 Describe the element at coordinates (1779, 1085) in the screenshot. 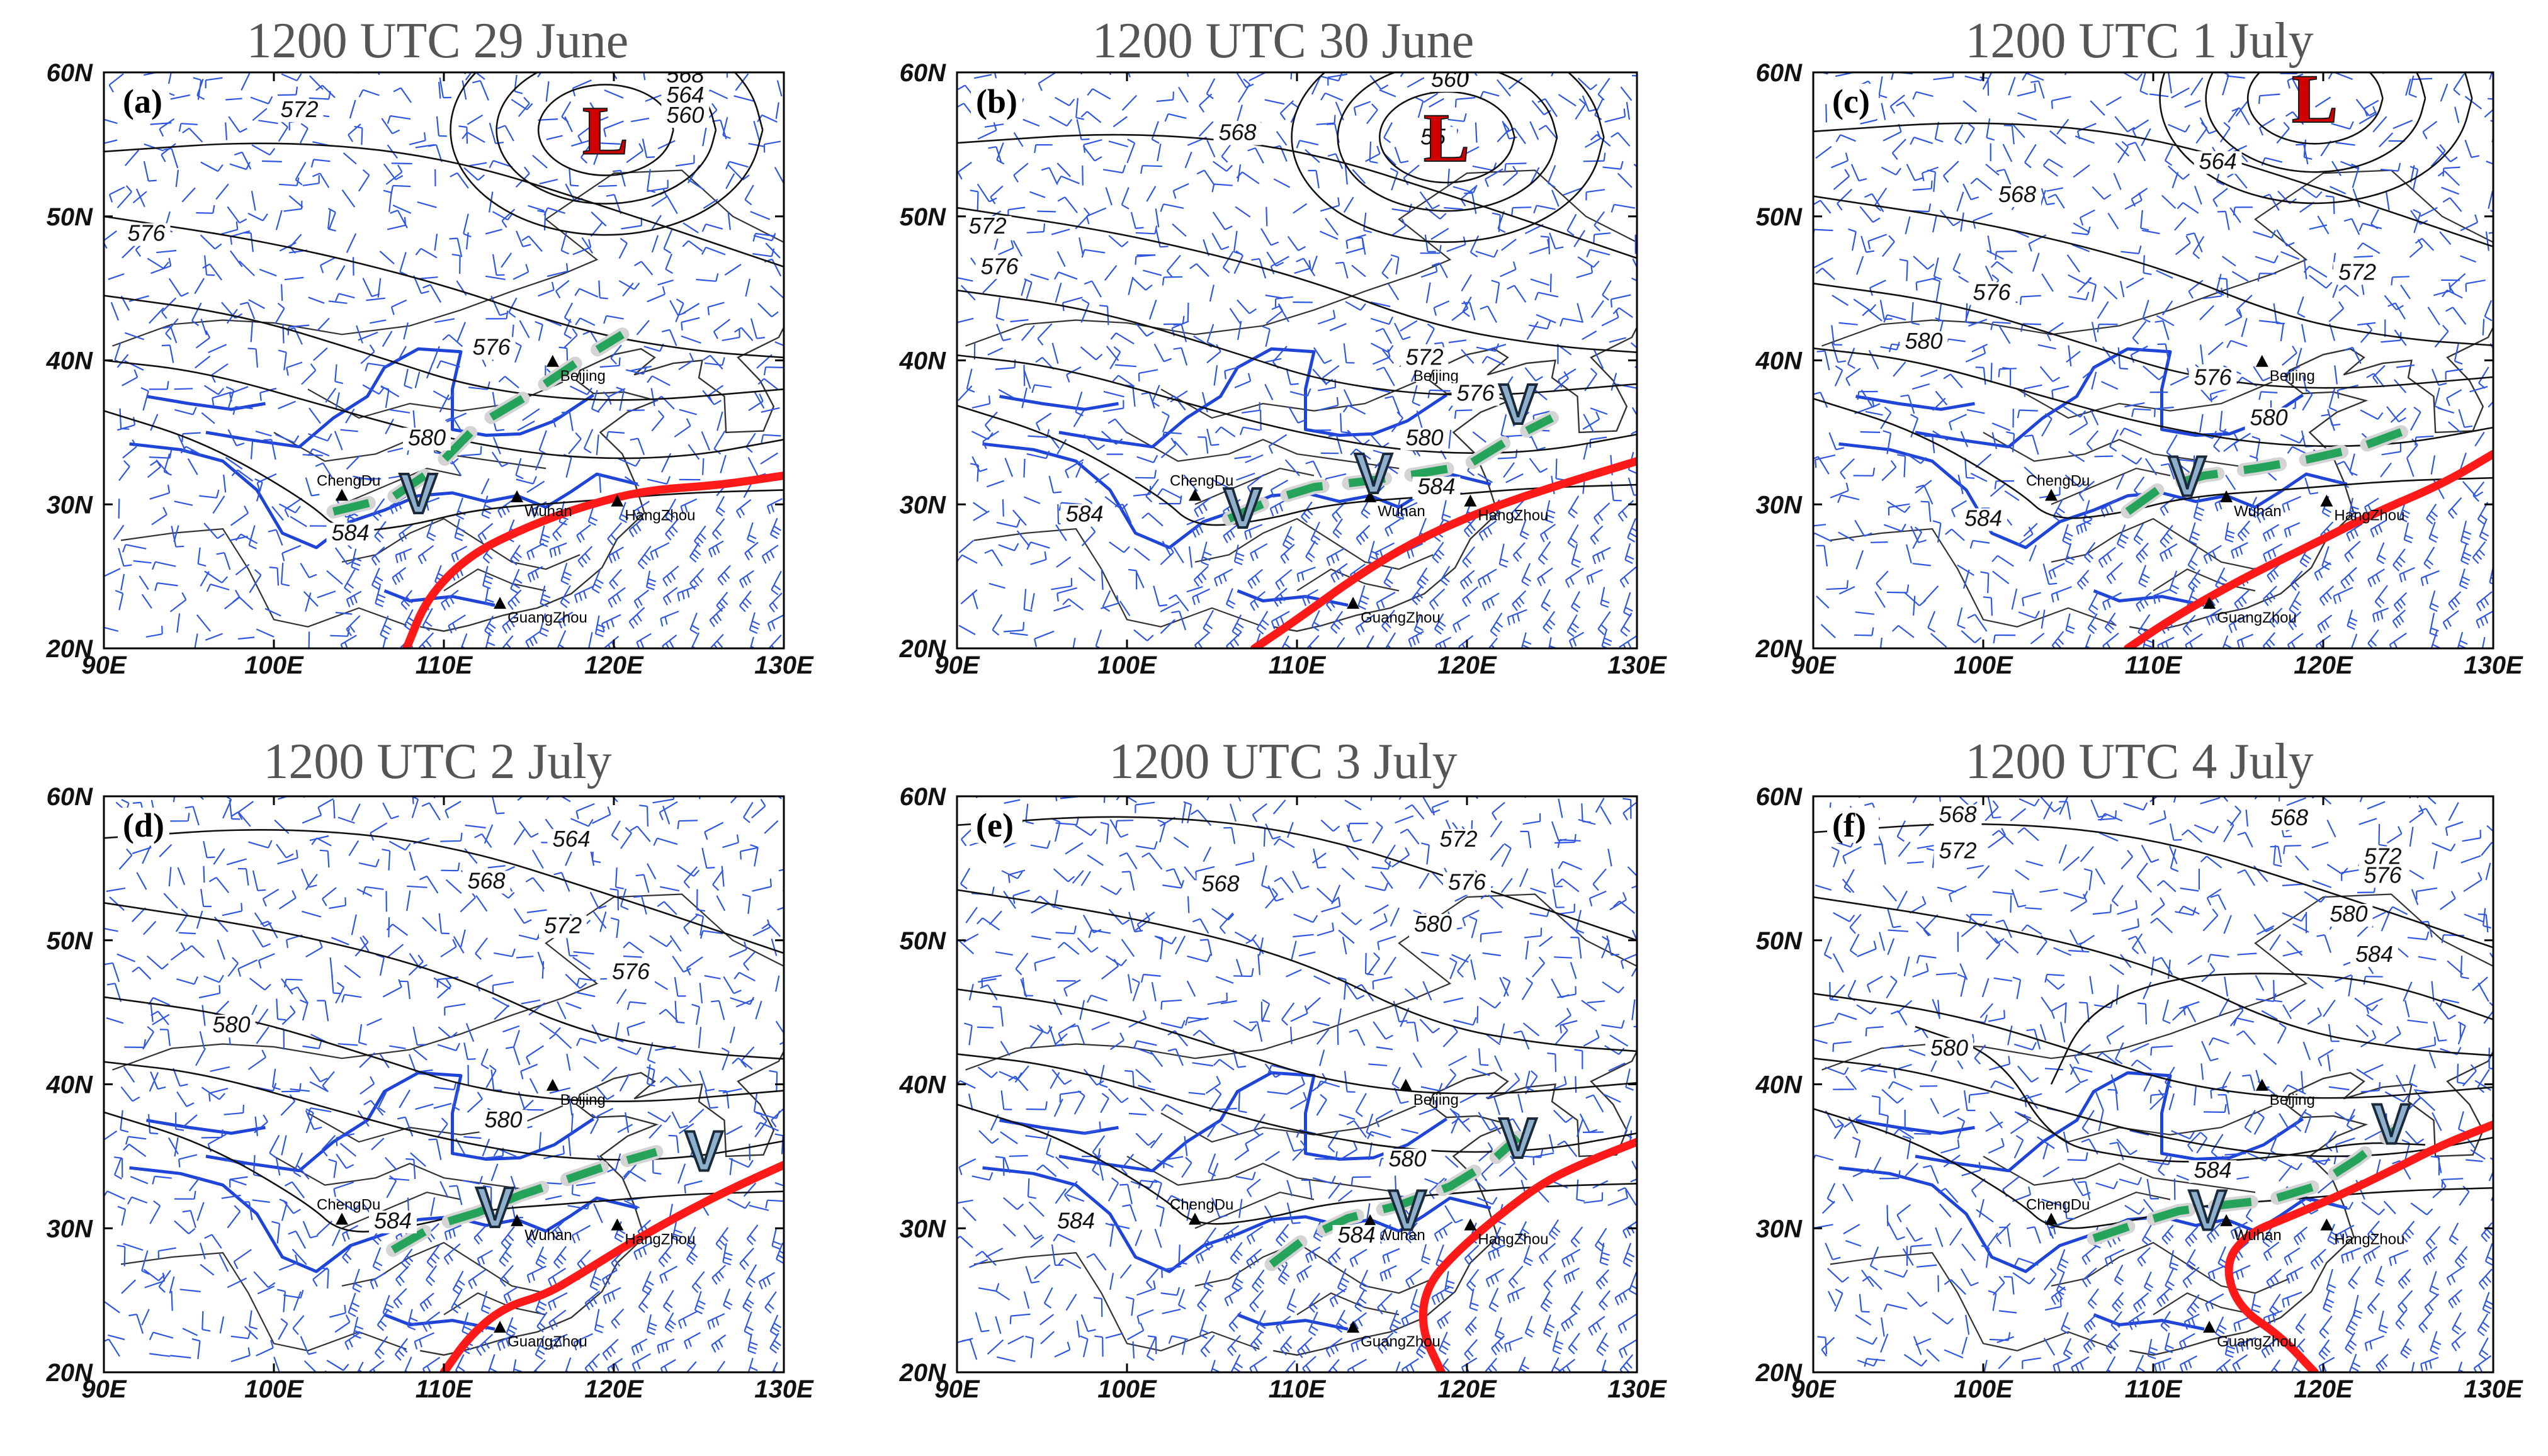

I see `lat-tick-label: 40N` at that location.